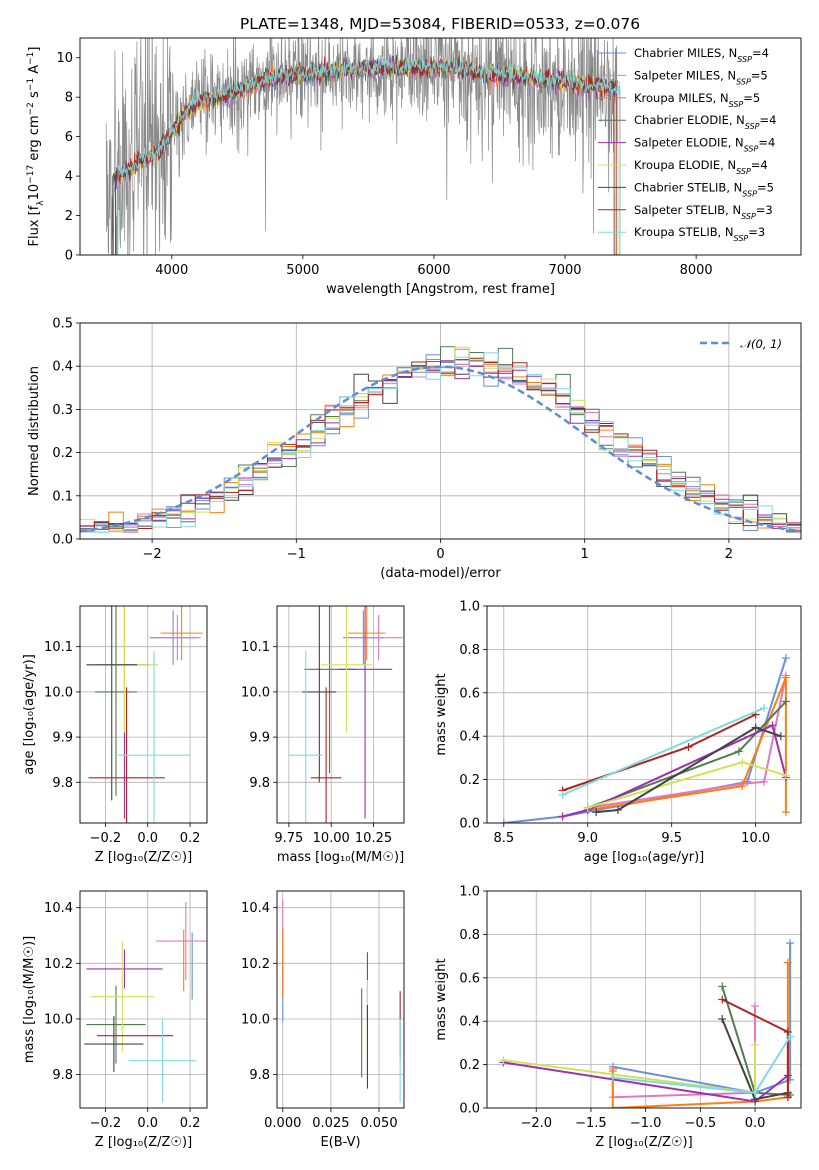 Image resolution: width=819 pixels, height=1170 pixels. What do you see at coordinates (69, 256) in the screenshot?
I see `spectrum-y-tick-label: 0` at bounding box center [69, 256].